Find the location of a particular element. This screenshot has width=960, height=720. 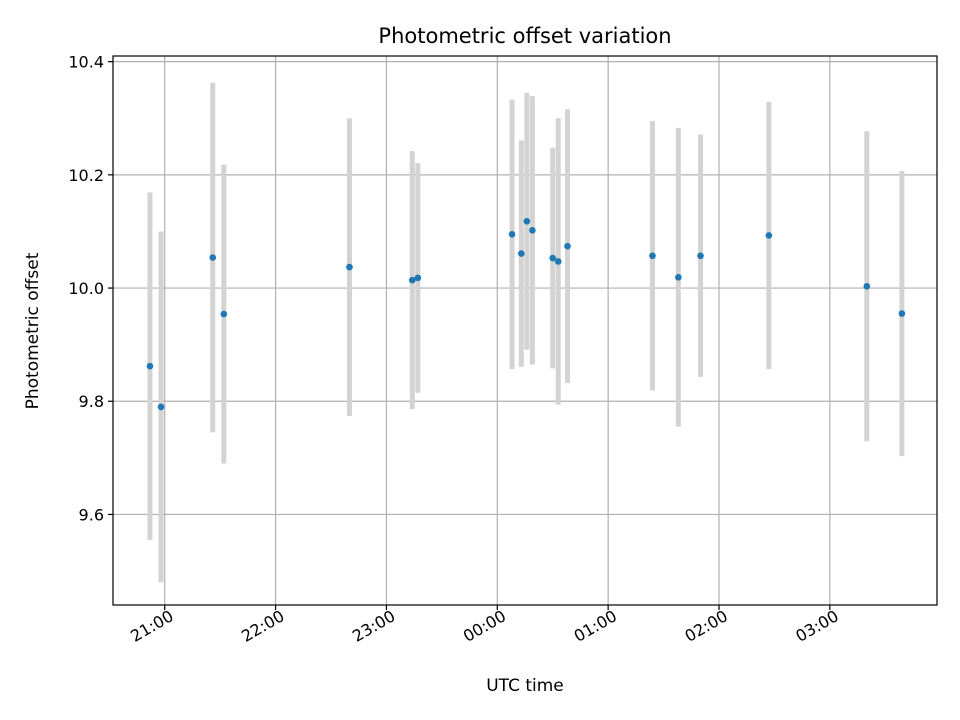

y-tick-label: 9.8 is located at coordinates (91, 401).